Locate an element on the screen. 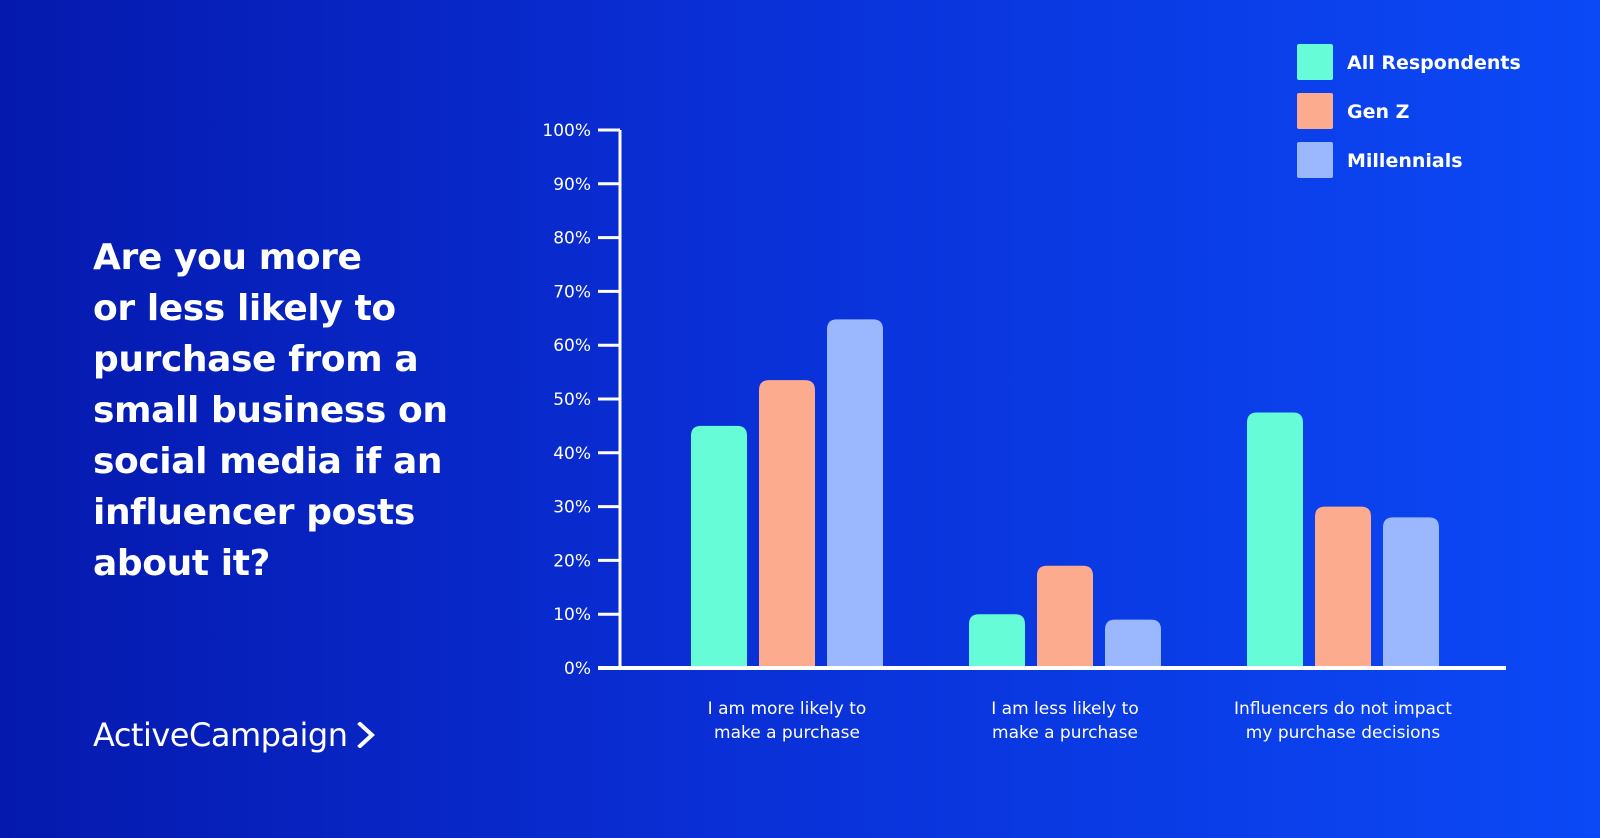 The height and width of the screenshot is (838, 1600). brand-name: ActiveCampaign is located at coordinates (220, 735).